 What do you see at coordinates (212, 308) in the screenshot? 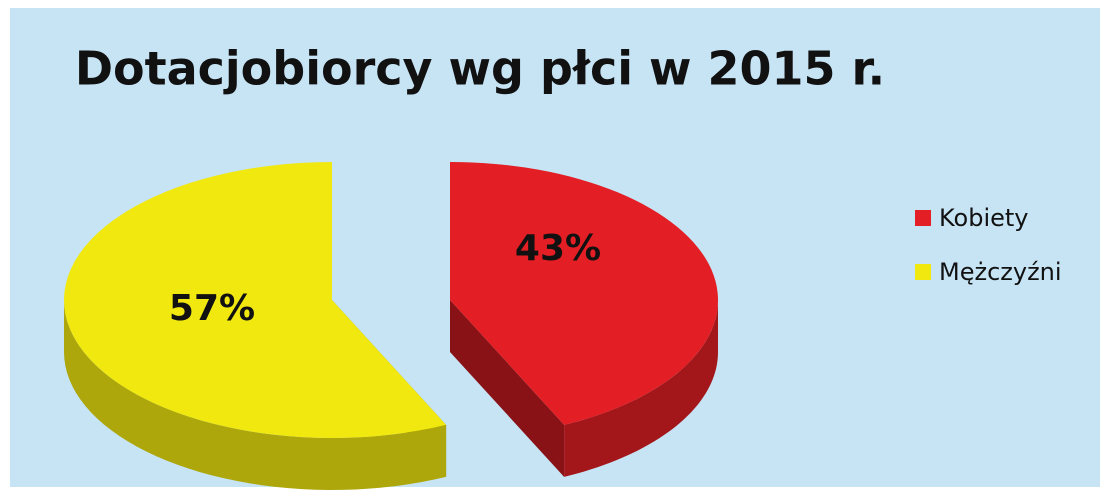
I see `data-label: 57%` at bounding box center [212, 308].